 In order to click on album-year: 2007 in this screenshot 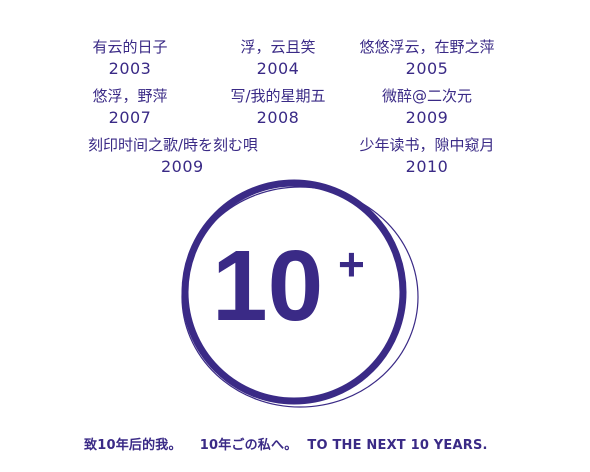, I will do `click(130, 117)`.